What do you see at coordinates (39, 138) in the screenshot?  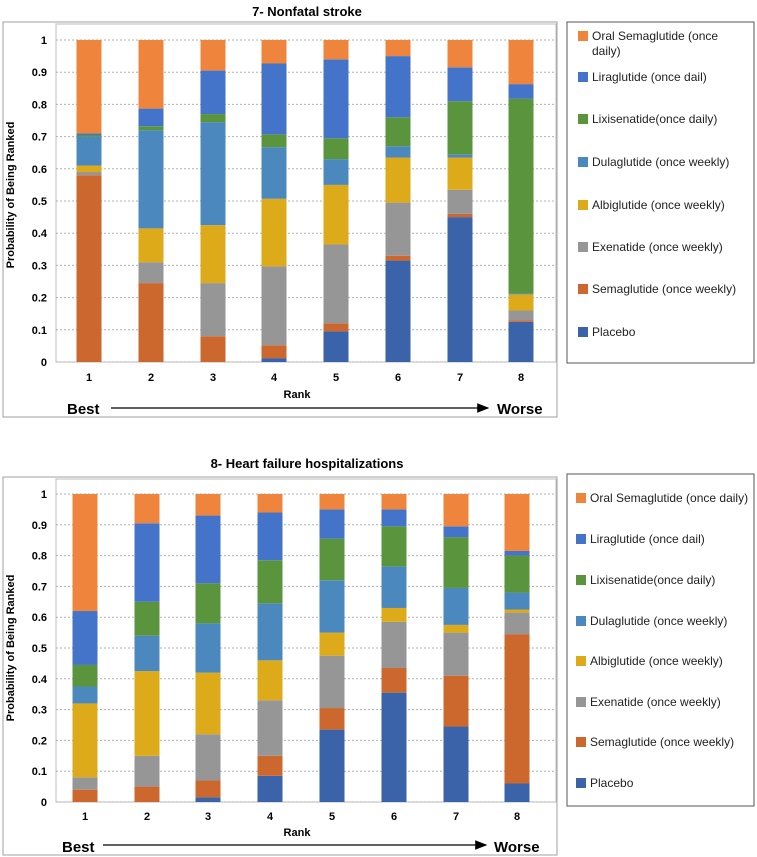 I see `y-tick-label: 0.7` at bounding box center [39, 138].